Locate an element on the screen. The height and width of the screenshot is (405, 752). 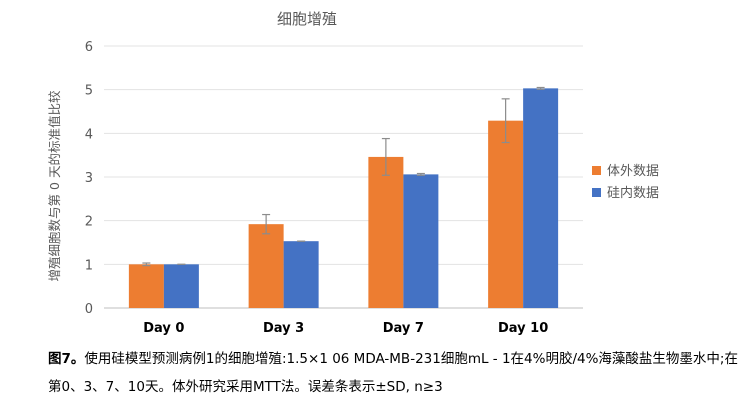
y-tick-label: 3 is located at coordinates (89, 178).